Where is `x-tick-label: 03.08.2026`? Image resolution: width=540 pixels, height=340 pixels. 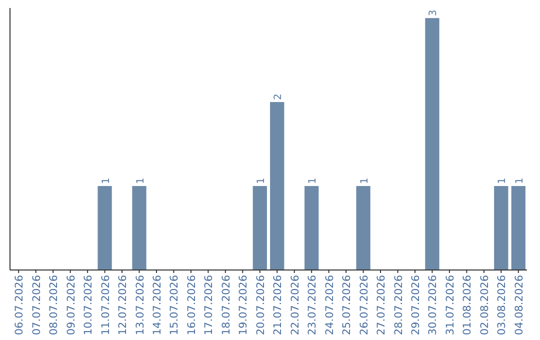
x-tick-label: 03.08.2026 is located at coordinates (502, 305).